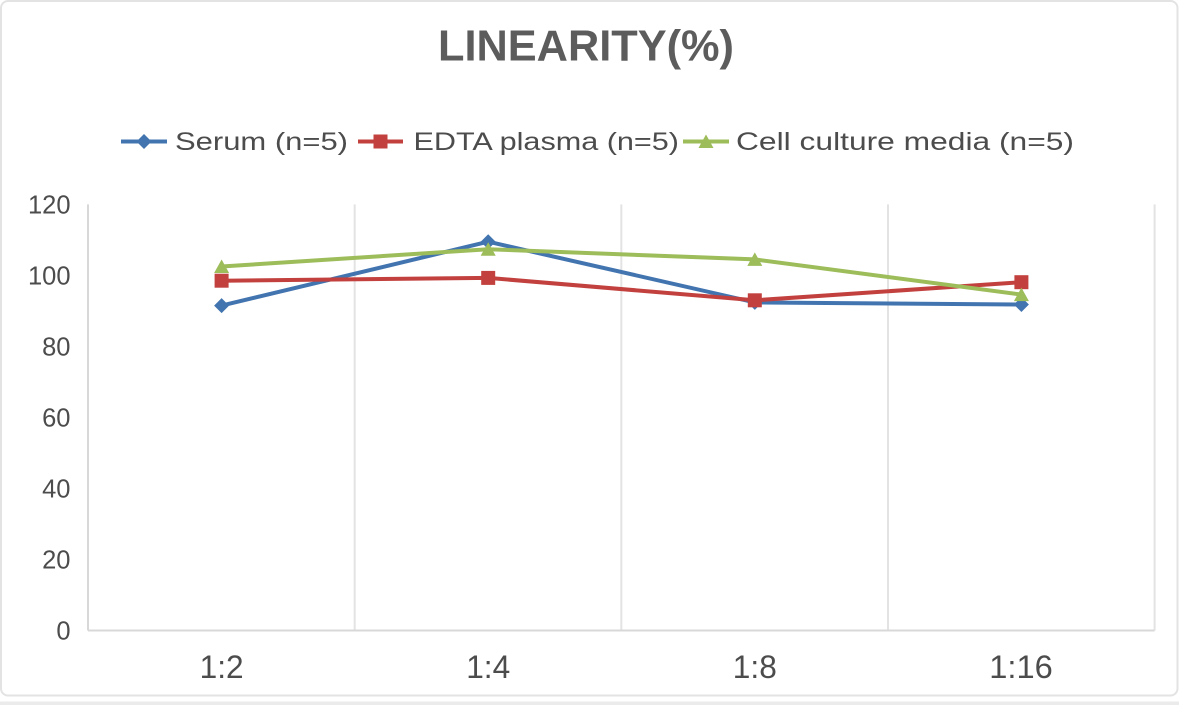 Image resolution: width=1179 pixels, height=705 pixels. Describe the element at coordinates (56, 490) in the screenshot. I see `svg-text: 40` at that location.